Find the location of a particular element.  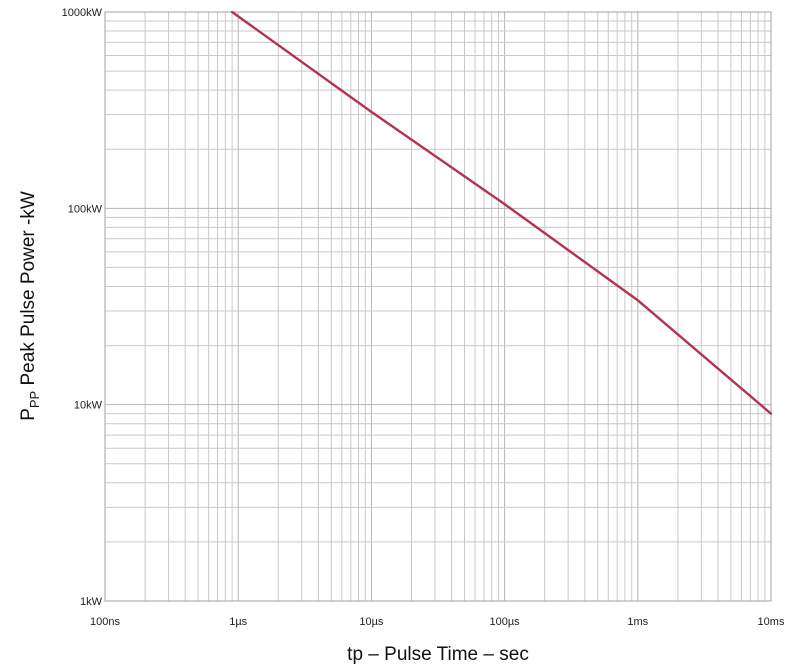

x-tick-label: 100µs is located at coordinates (504, 622).